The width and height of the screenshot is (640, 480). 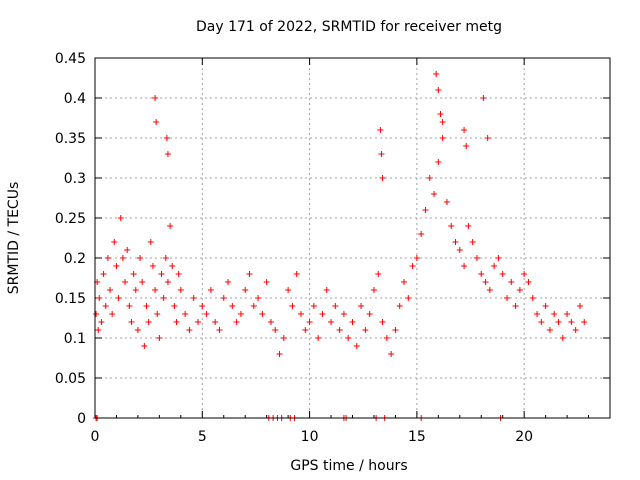 What do you see at coordinates (75, 259) in the screenshot?
I see `y-tick-label: 0.2` at bounding box center [75, 259].